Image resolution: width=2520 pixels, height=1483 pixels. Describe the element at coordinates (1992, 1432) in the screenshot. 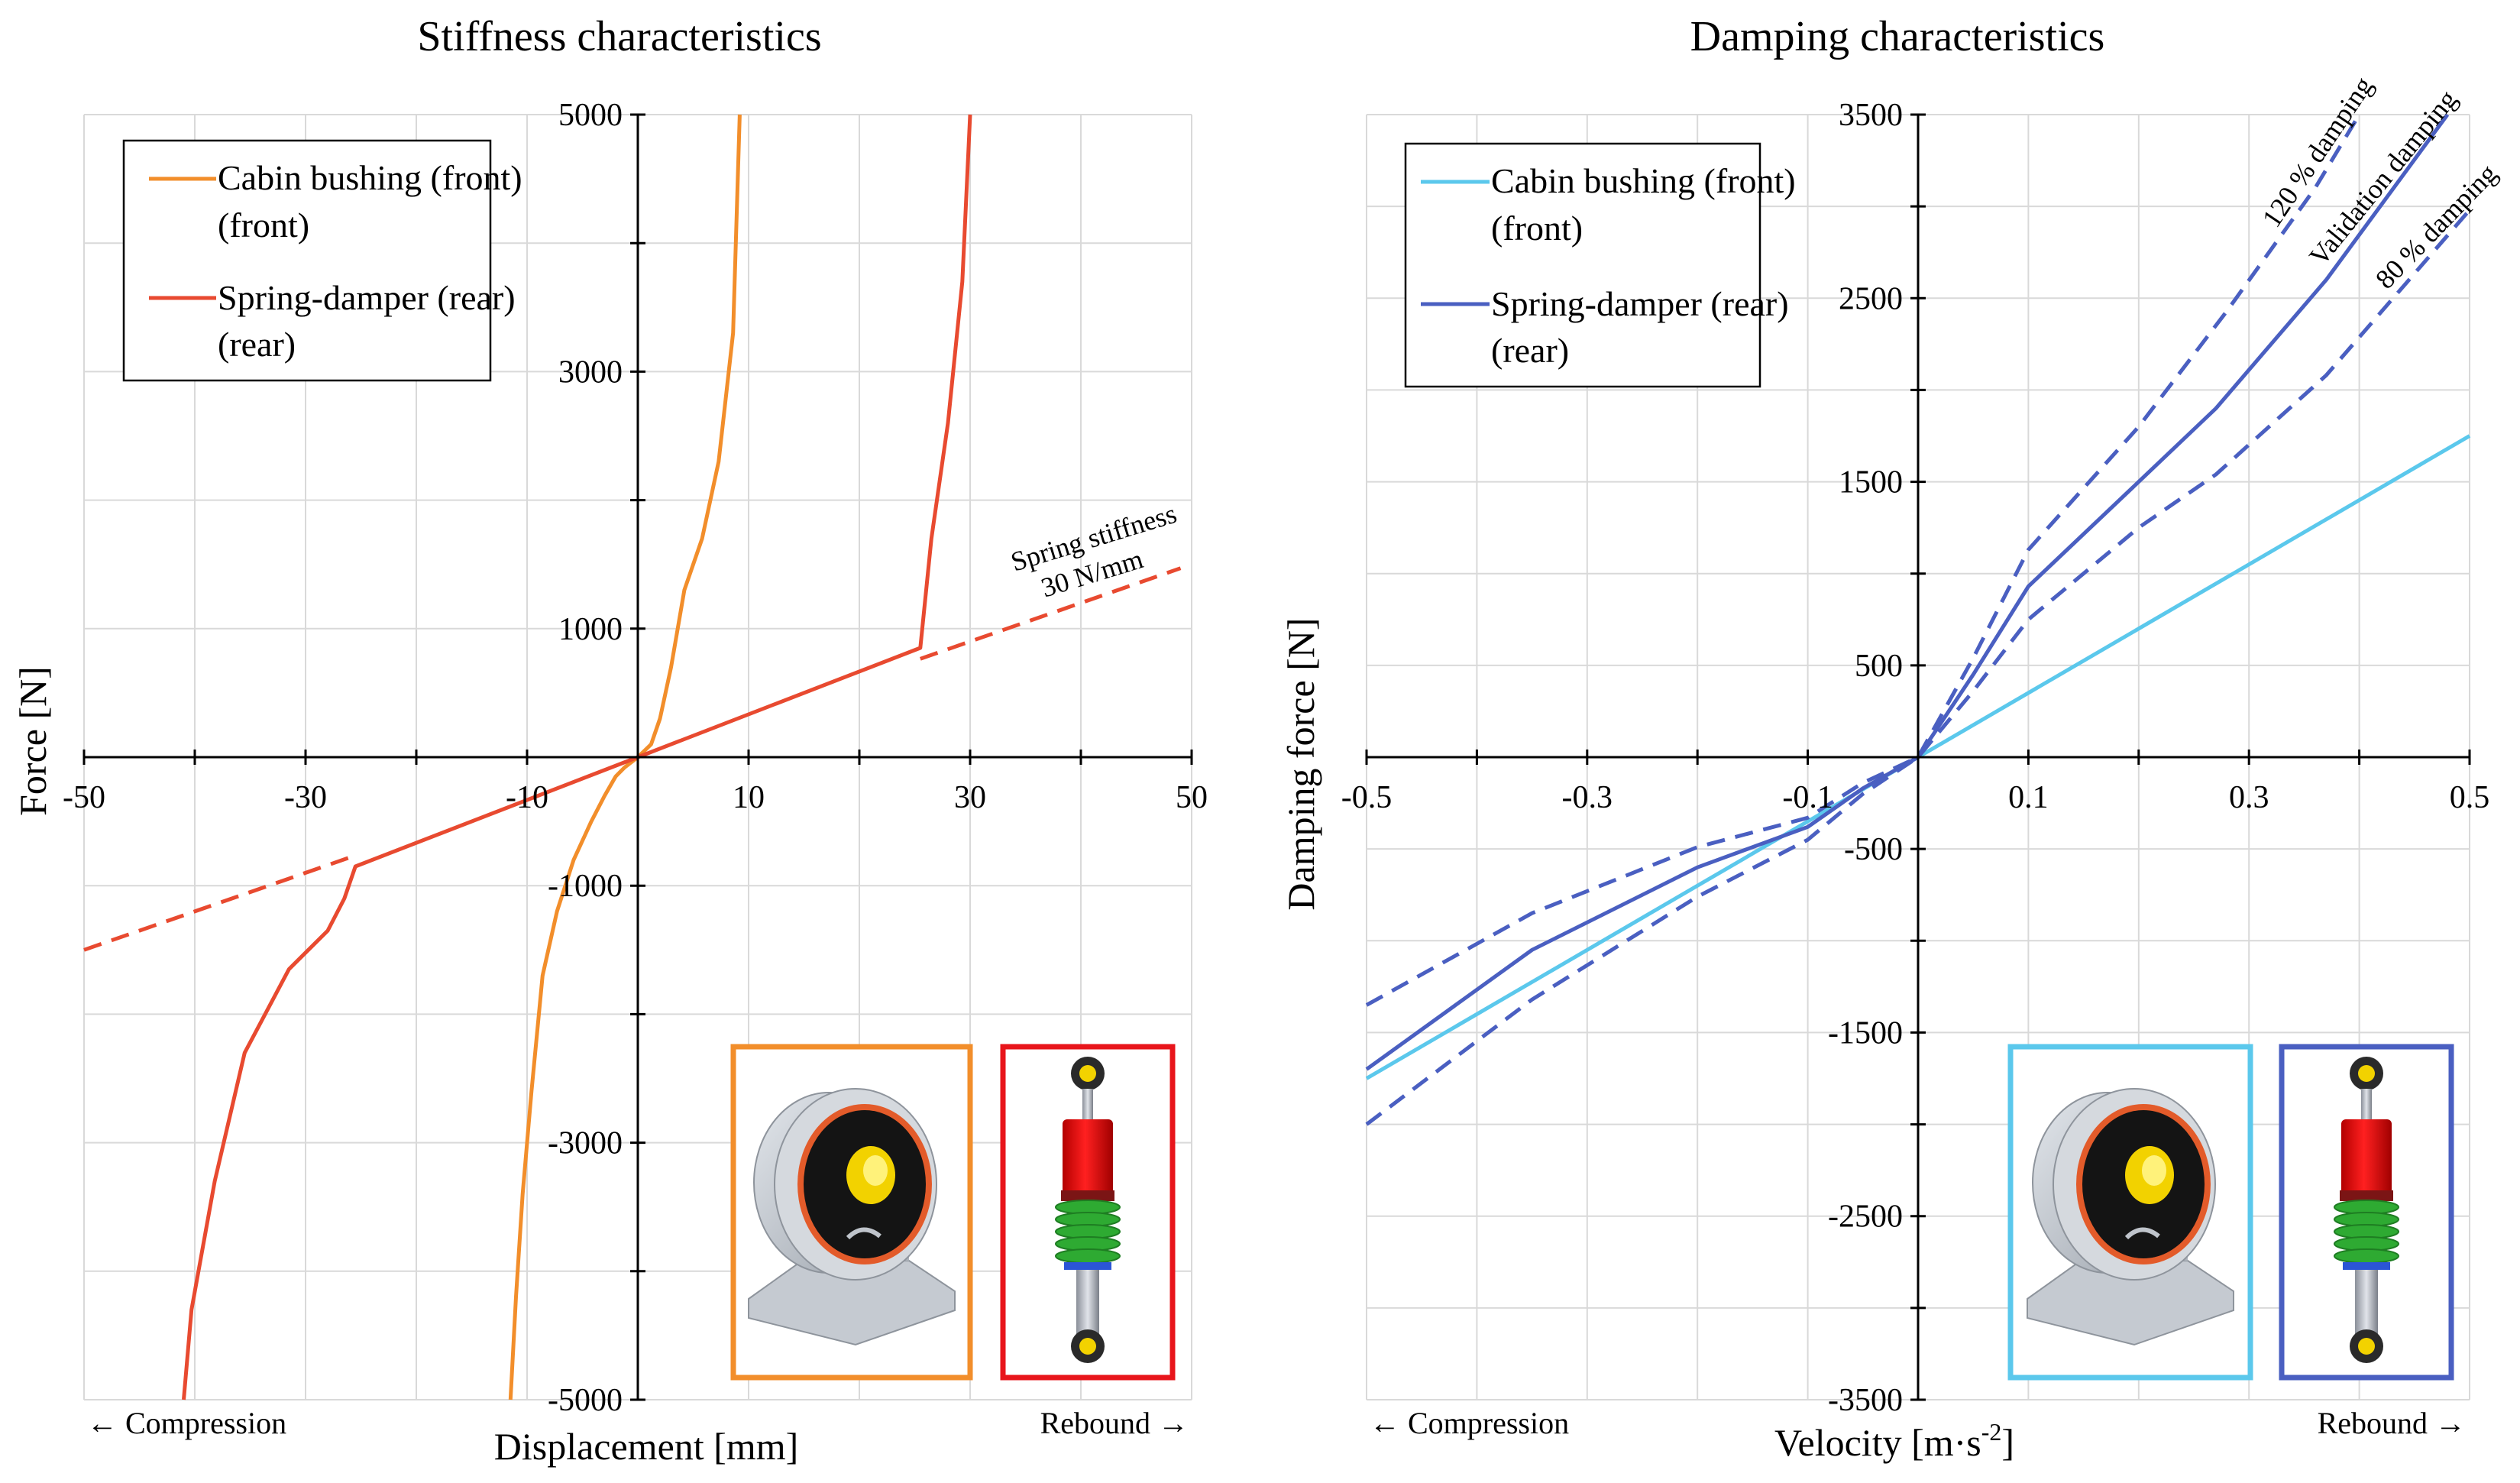

I see `velocity-label-exponent: -2` at that location.